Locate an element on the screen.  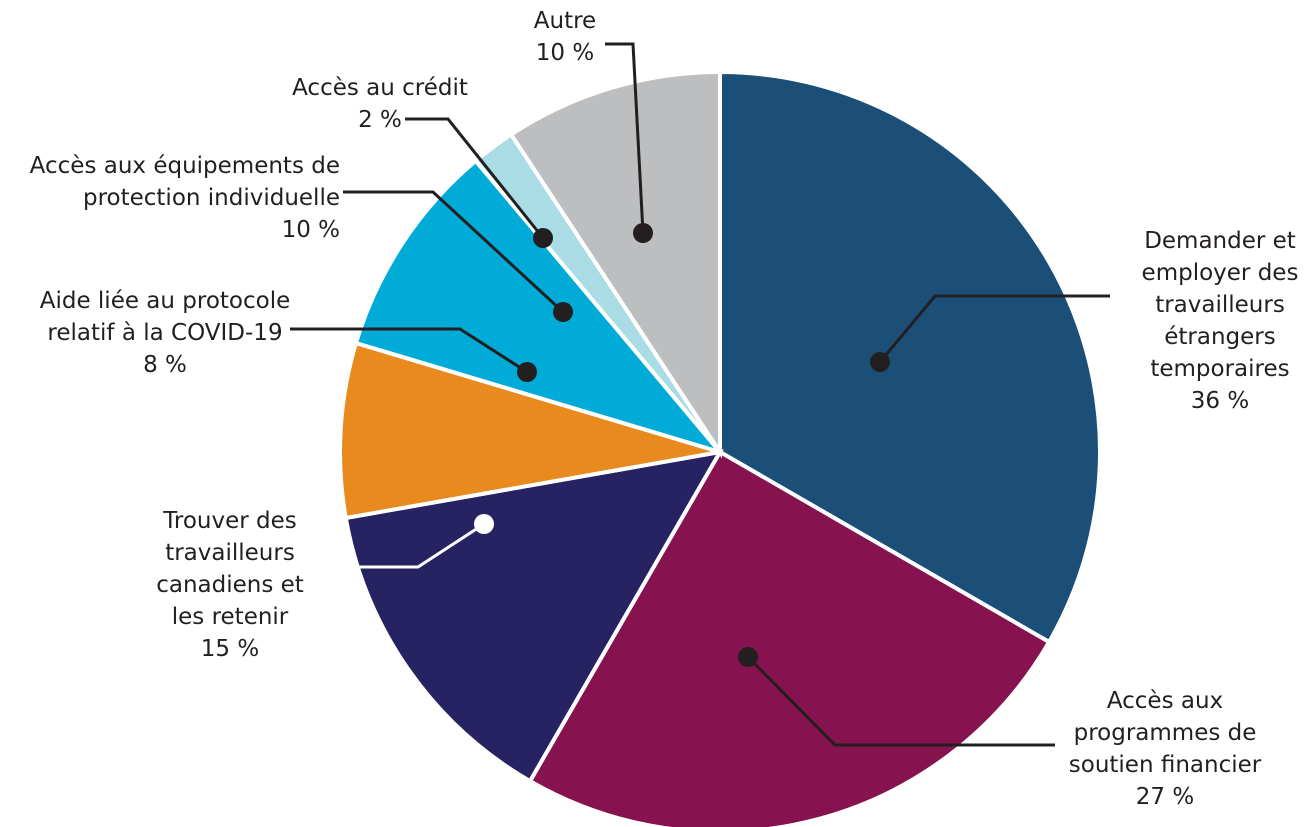
value-label: 2 % is located at coordinates (380, 120).